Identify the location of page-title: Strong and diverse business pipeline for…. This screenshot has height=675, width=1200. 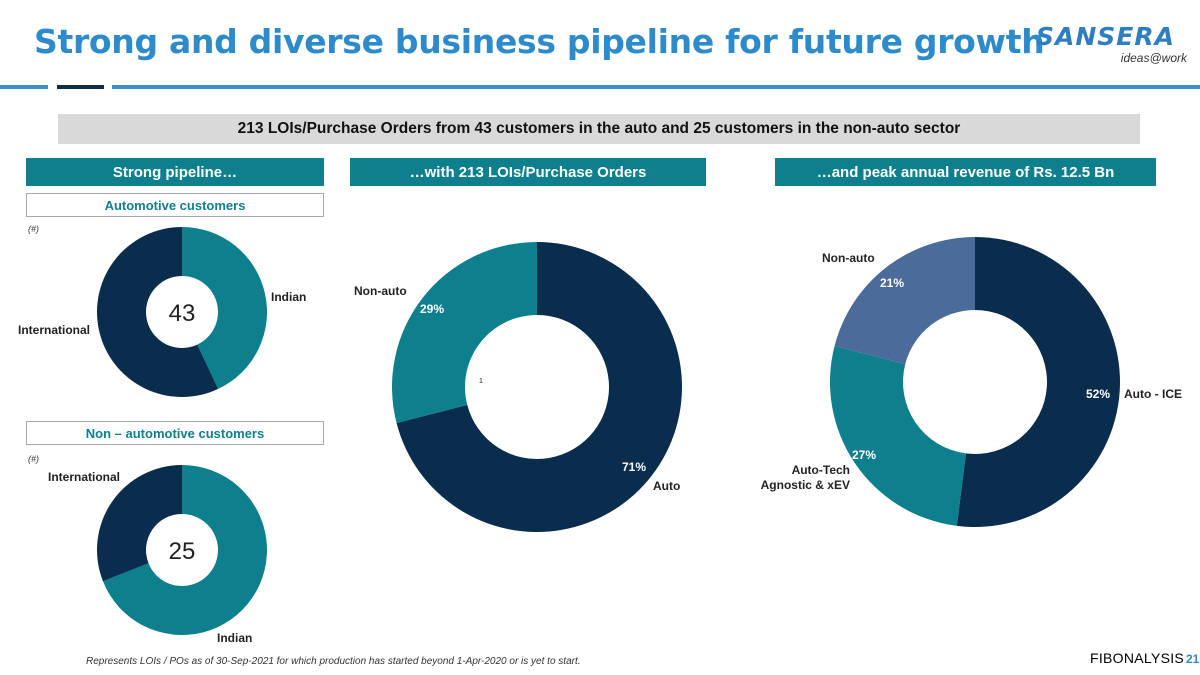
(539, 41).